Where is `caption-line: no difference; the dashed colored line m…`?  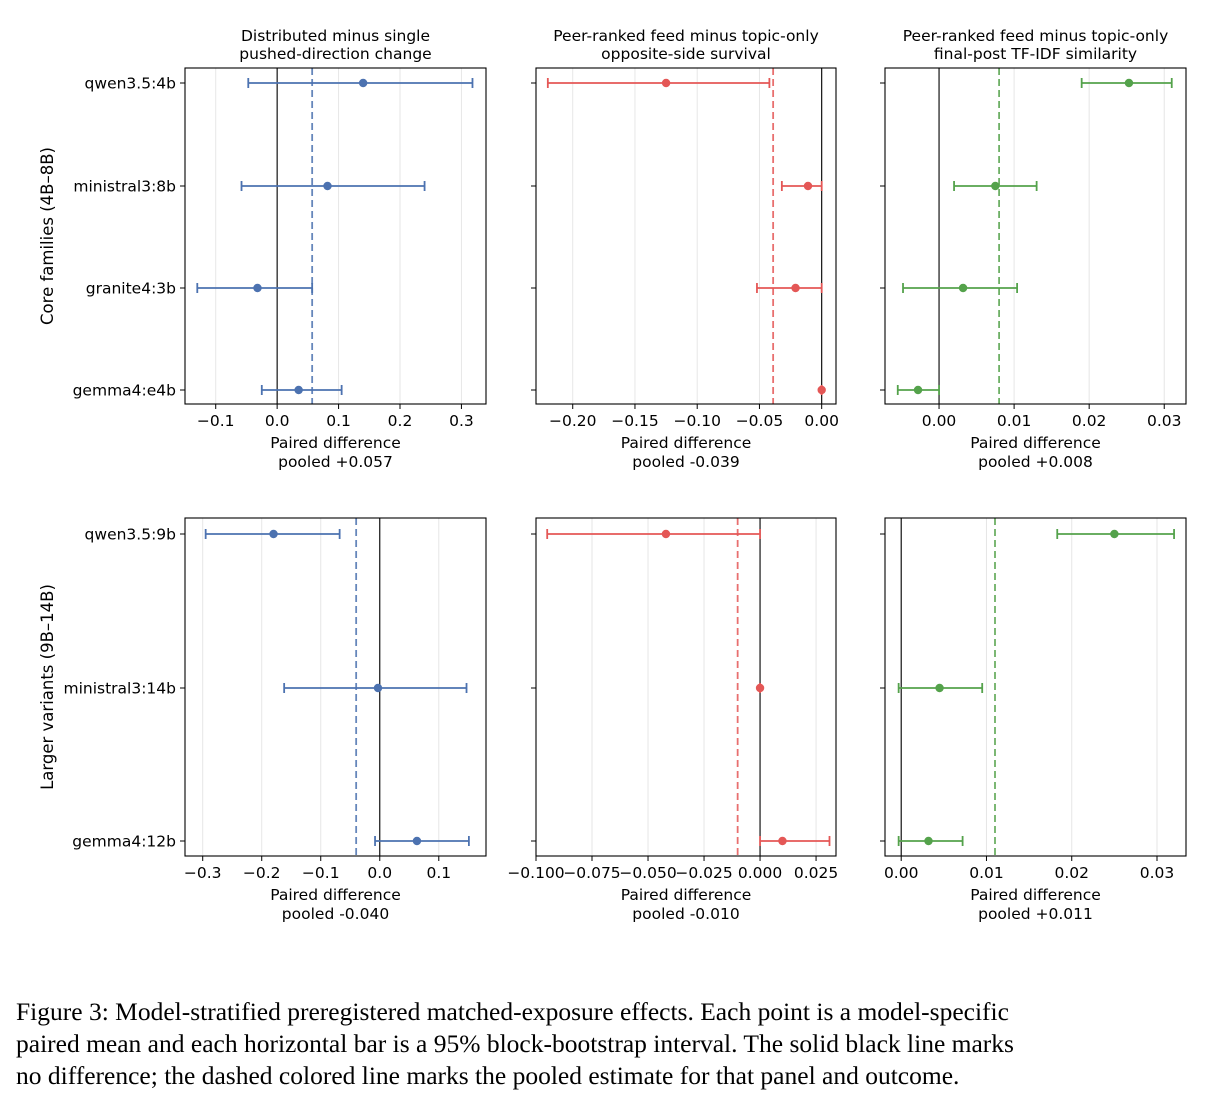
caption-line: no difference; the dashed colored line m… is located at coordinates (488, 1075).